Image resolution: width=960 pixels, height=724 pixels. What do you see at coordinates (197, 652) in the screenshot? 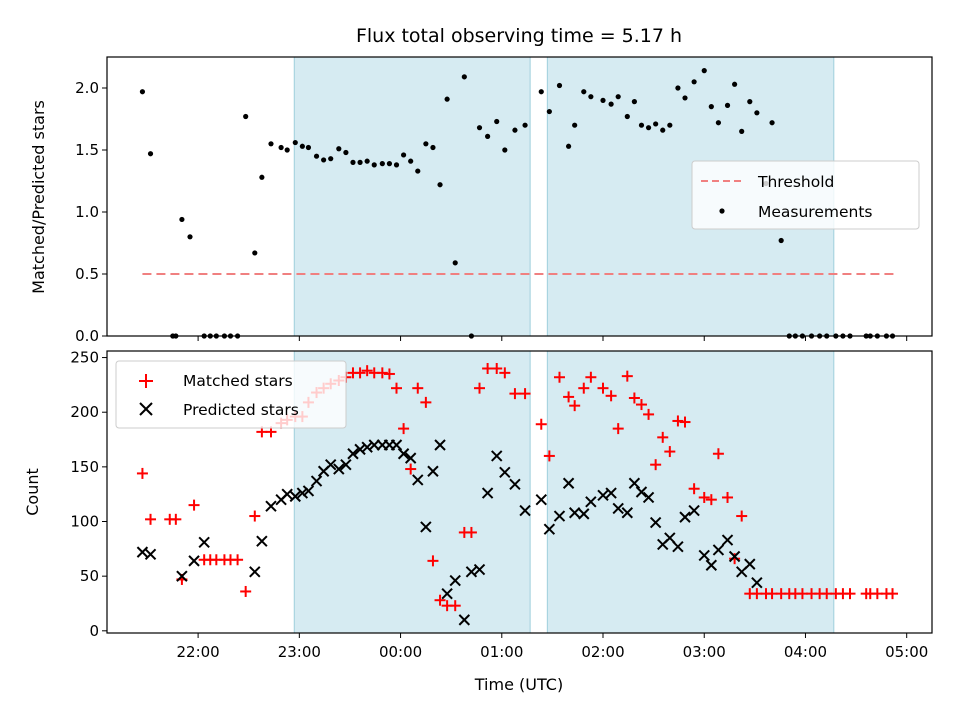
I see `x-tick-label: 22:00` at bounding box center [197, 652].